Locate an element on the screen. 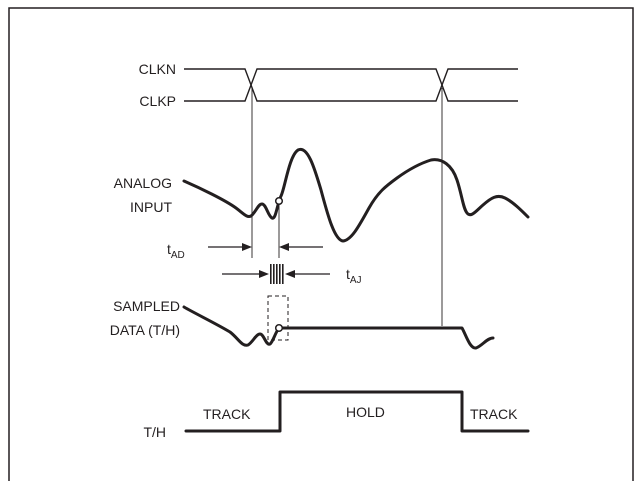 This screenshot has height=481, width=642. aperture-jitter-block is located at coordinates (277, 274).